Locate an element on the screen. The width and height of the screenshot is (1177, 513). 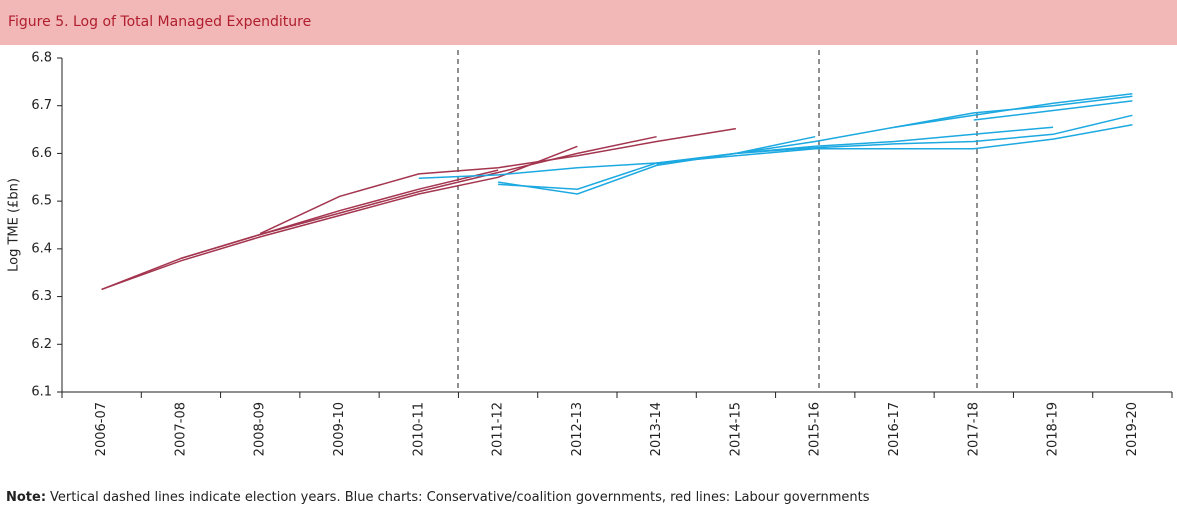
note-label: Note: is located at coordinates (26, 497).